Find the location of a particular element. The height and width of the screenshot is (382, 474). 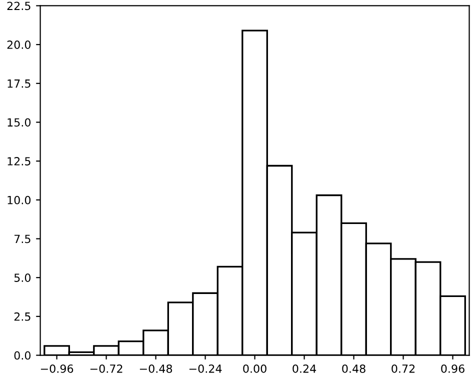

x-tick-label: −0.48 is located at coordinates (156, 368).